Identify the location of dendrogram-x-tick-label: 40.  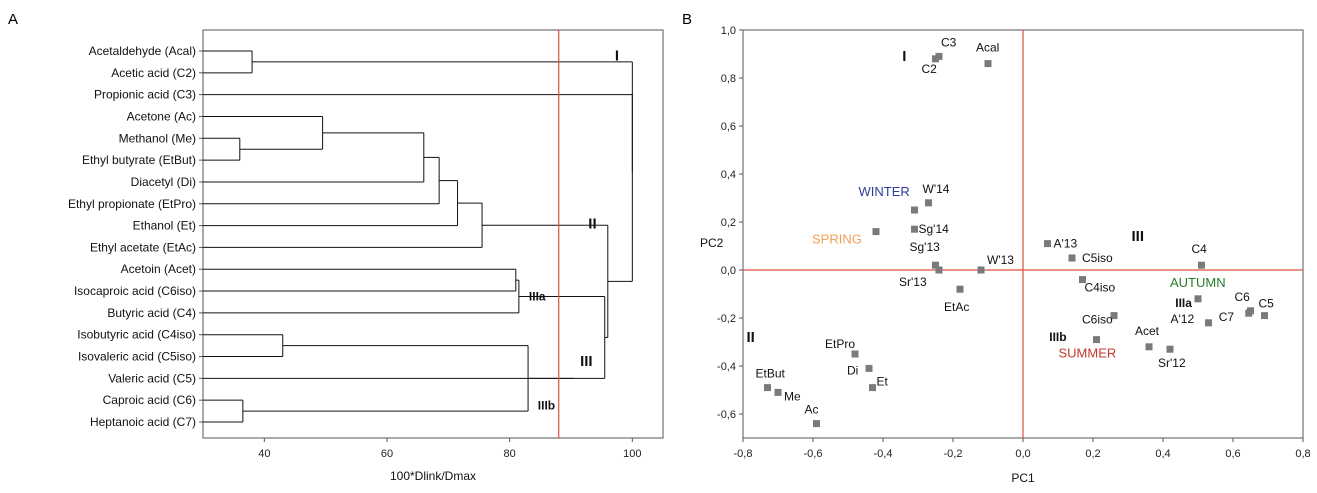
(264, 454).